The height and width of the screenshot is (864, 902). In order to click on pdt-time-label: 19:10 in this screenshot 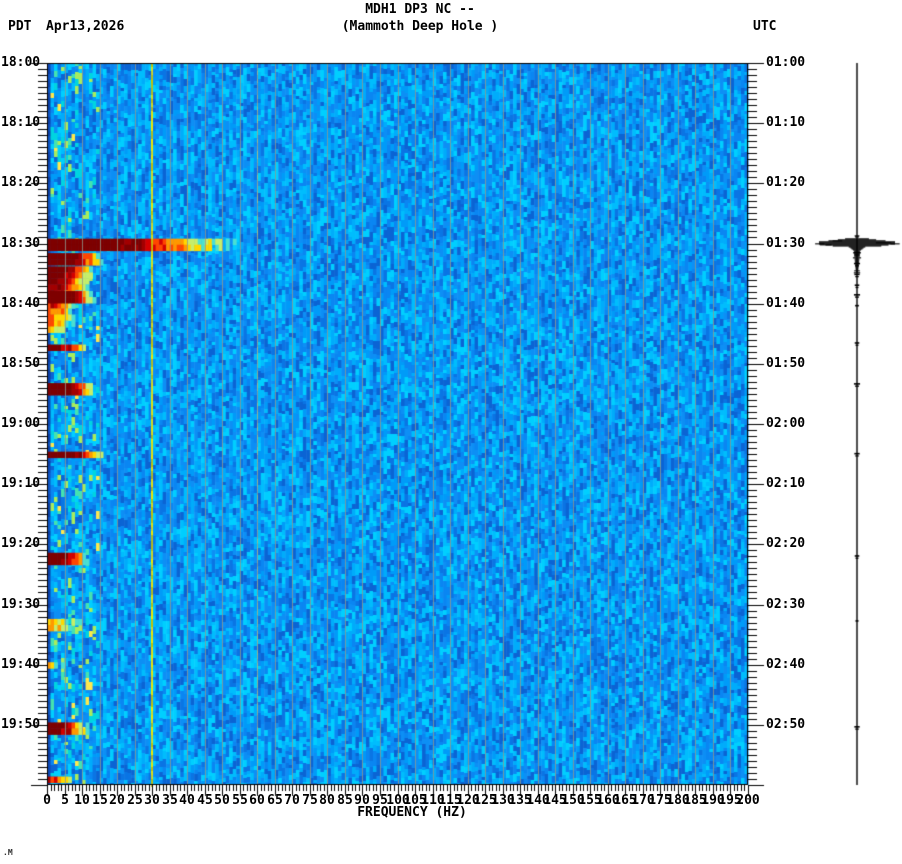, I will do `click(21, 483)`.